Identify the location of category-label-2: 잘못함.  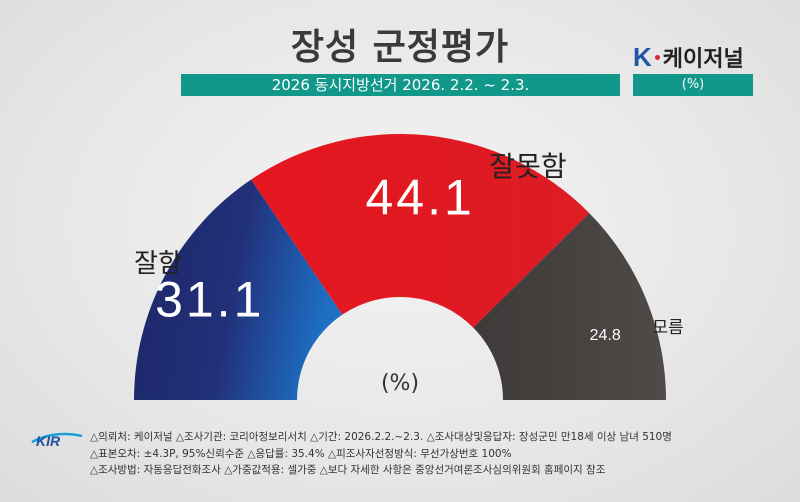
(527, 166).